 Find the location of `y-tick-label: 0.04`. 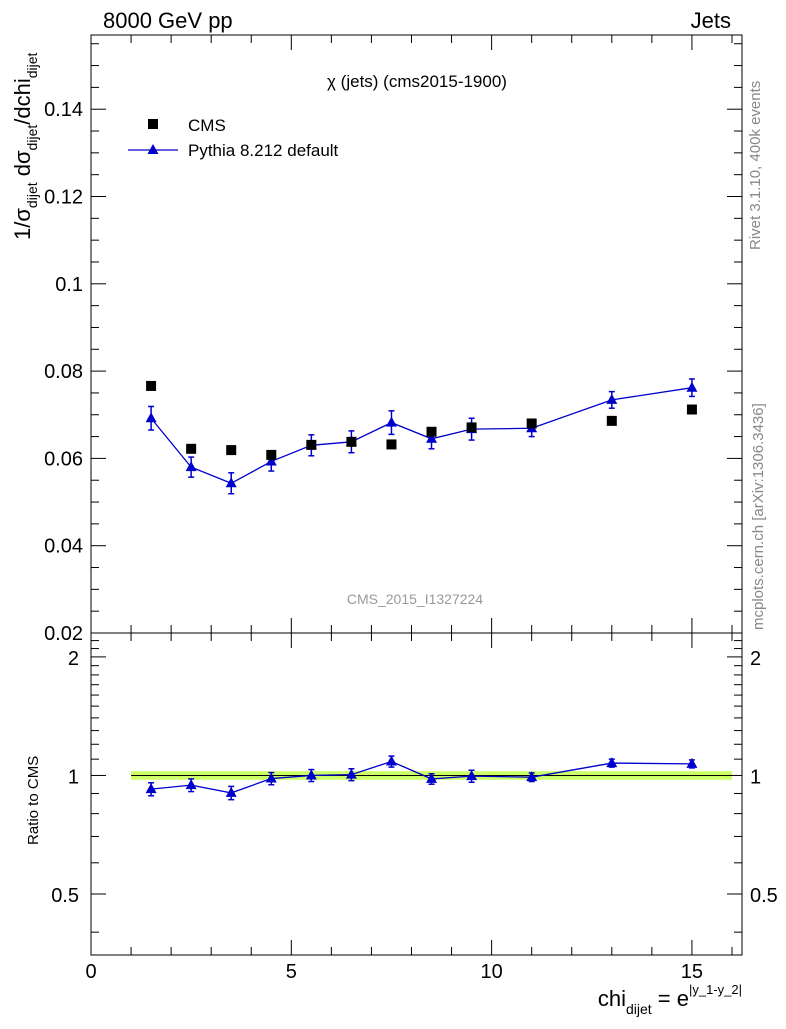

y-tick-label: 0.04 is located at coordinates (63, 547).